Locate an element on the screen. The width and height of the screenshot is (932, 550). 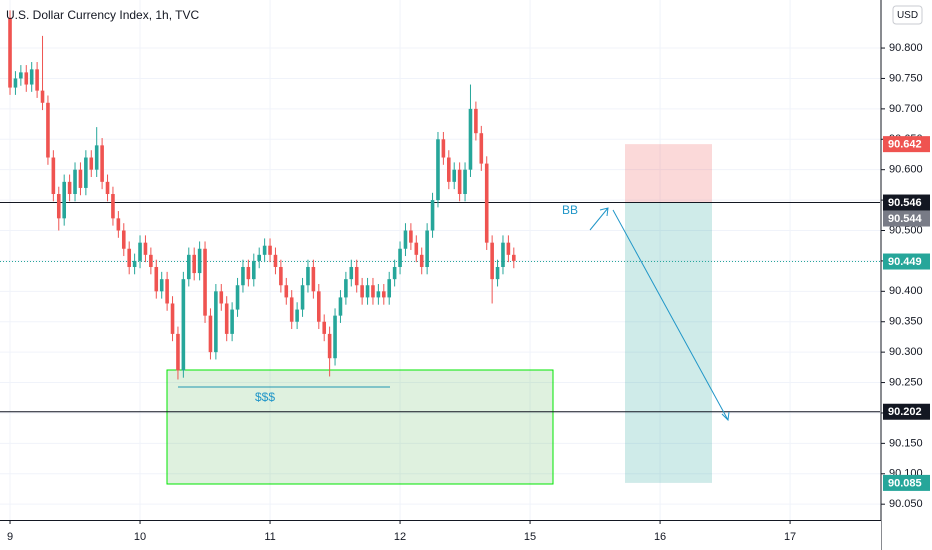
annotation: BB is located at coordinates (570, 210).